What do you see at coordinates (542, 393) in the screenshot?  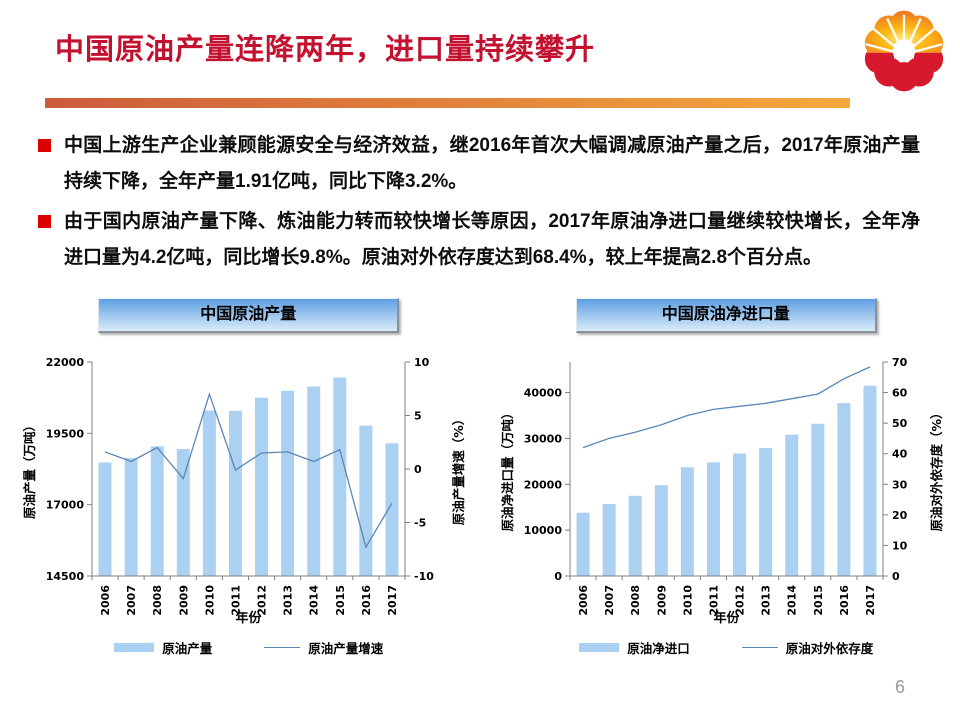 I see `svg-text: 40000` at bounding box center [542, 393].